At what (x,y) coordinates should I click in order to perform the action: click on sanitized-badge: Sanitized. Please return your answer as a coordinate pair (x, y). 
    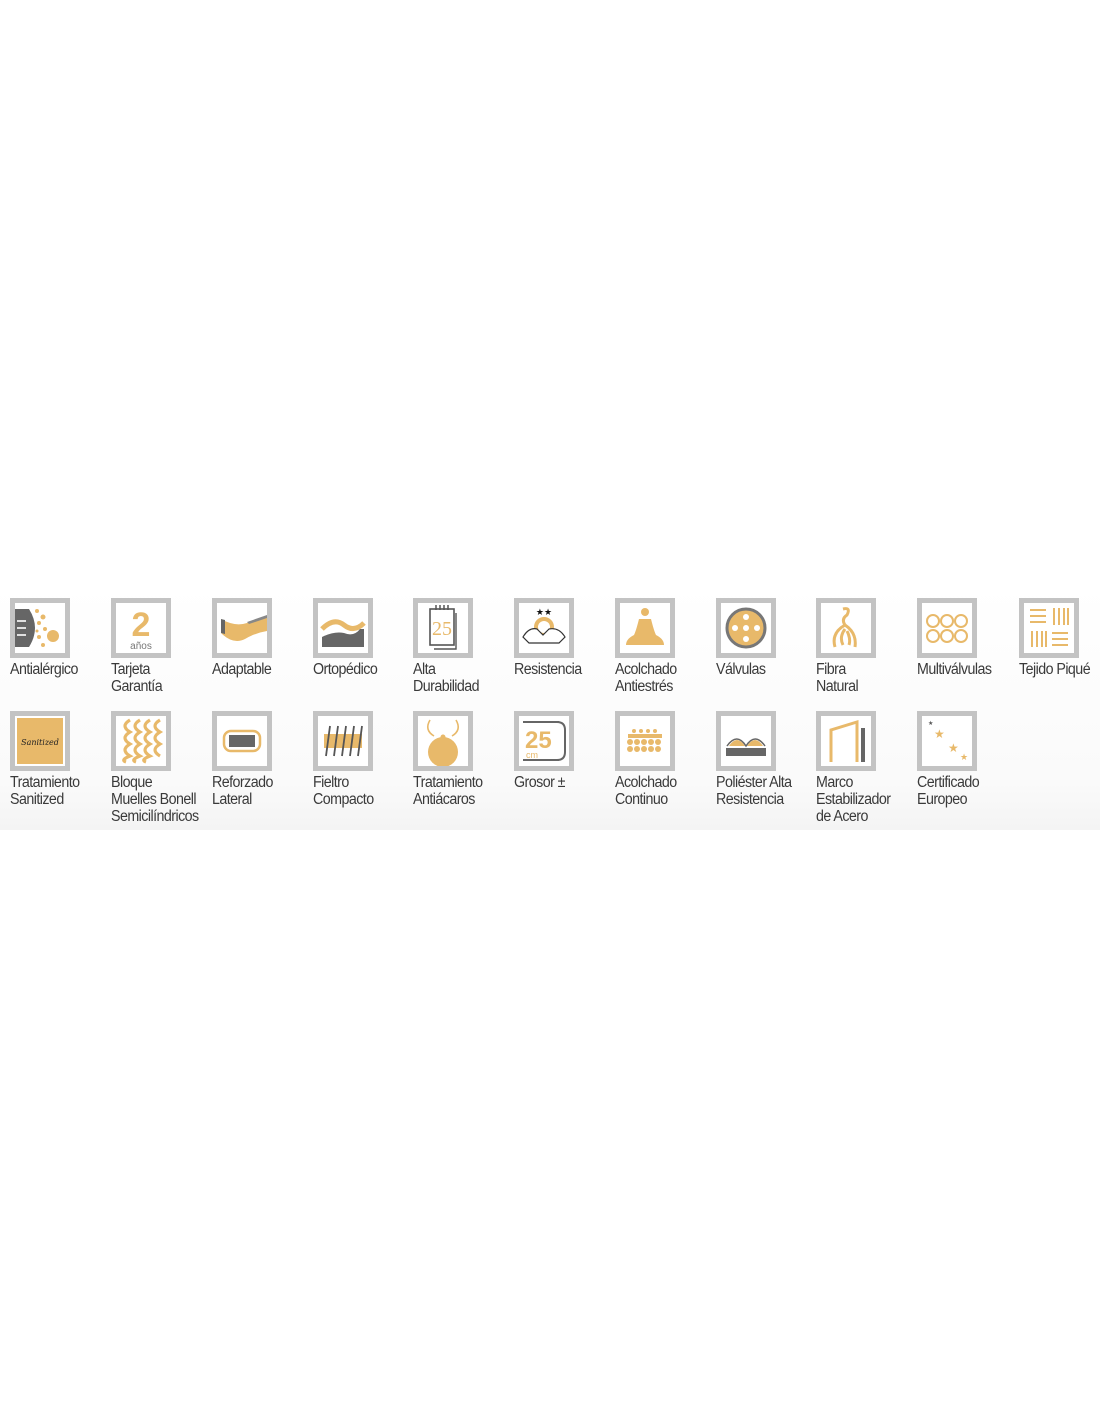
    Looking at the image, I should click on (40, 742).